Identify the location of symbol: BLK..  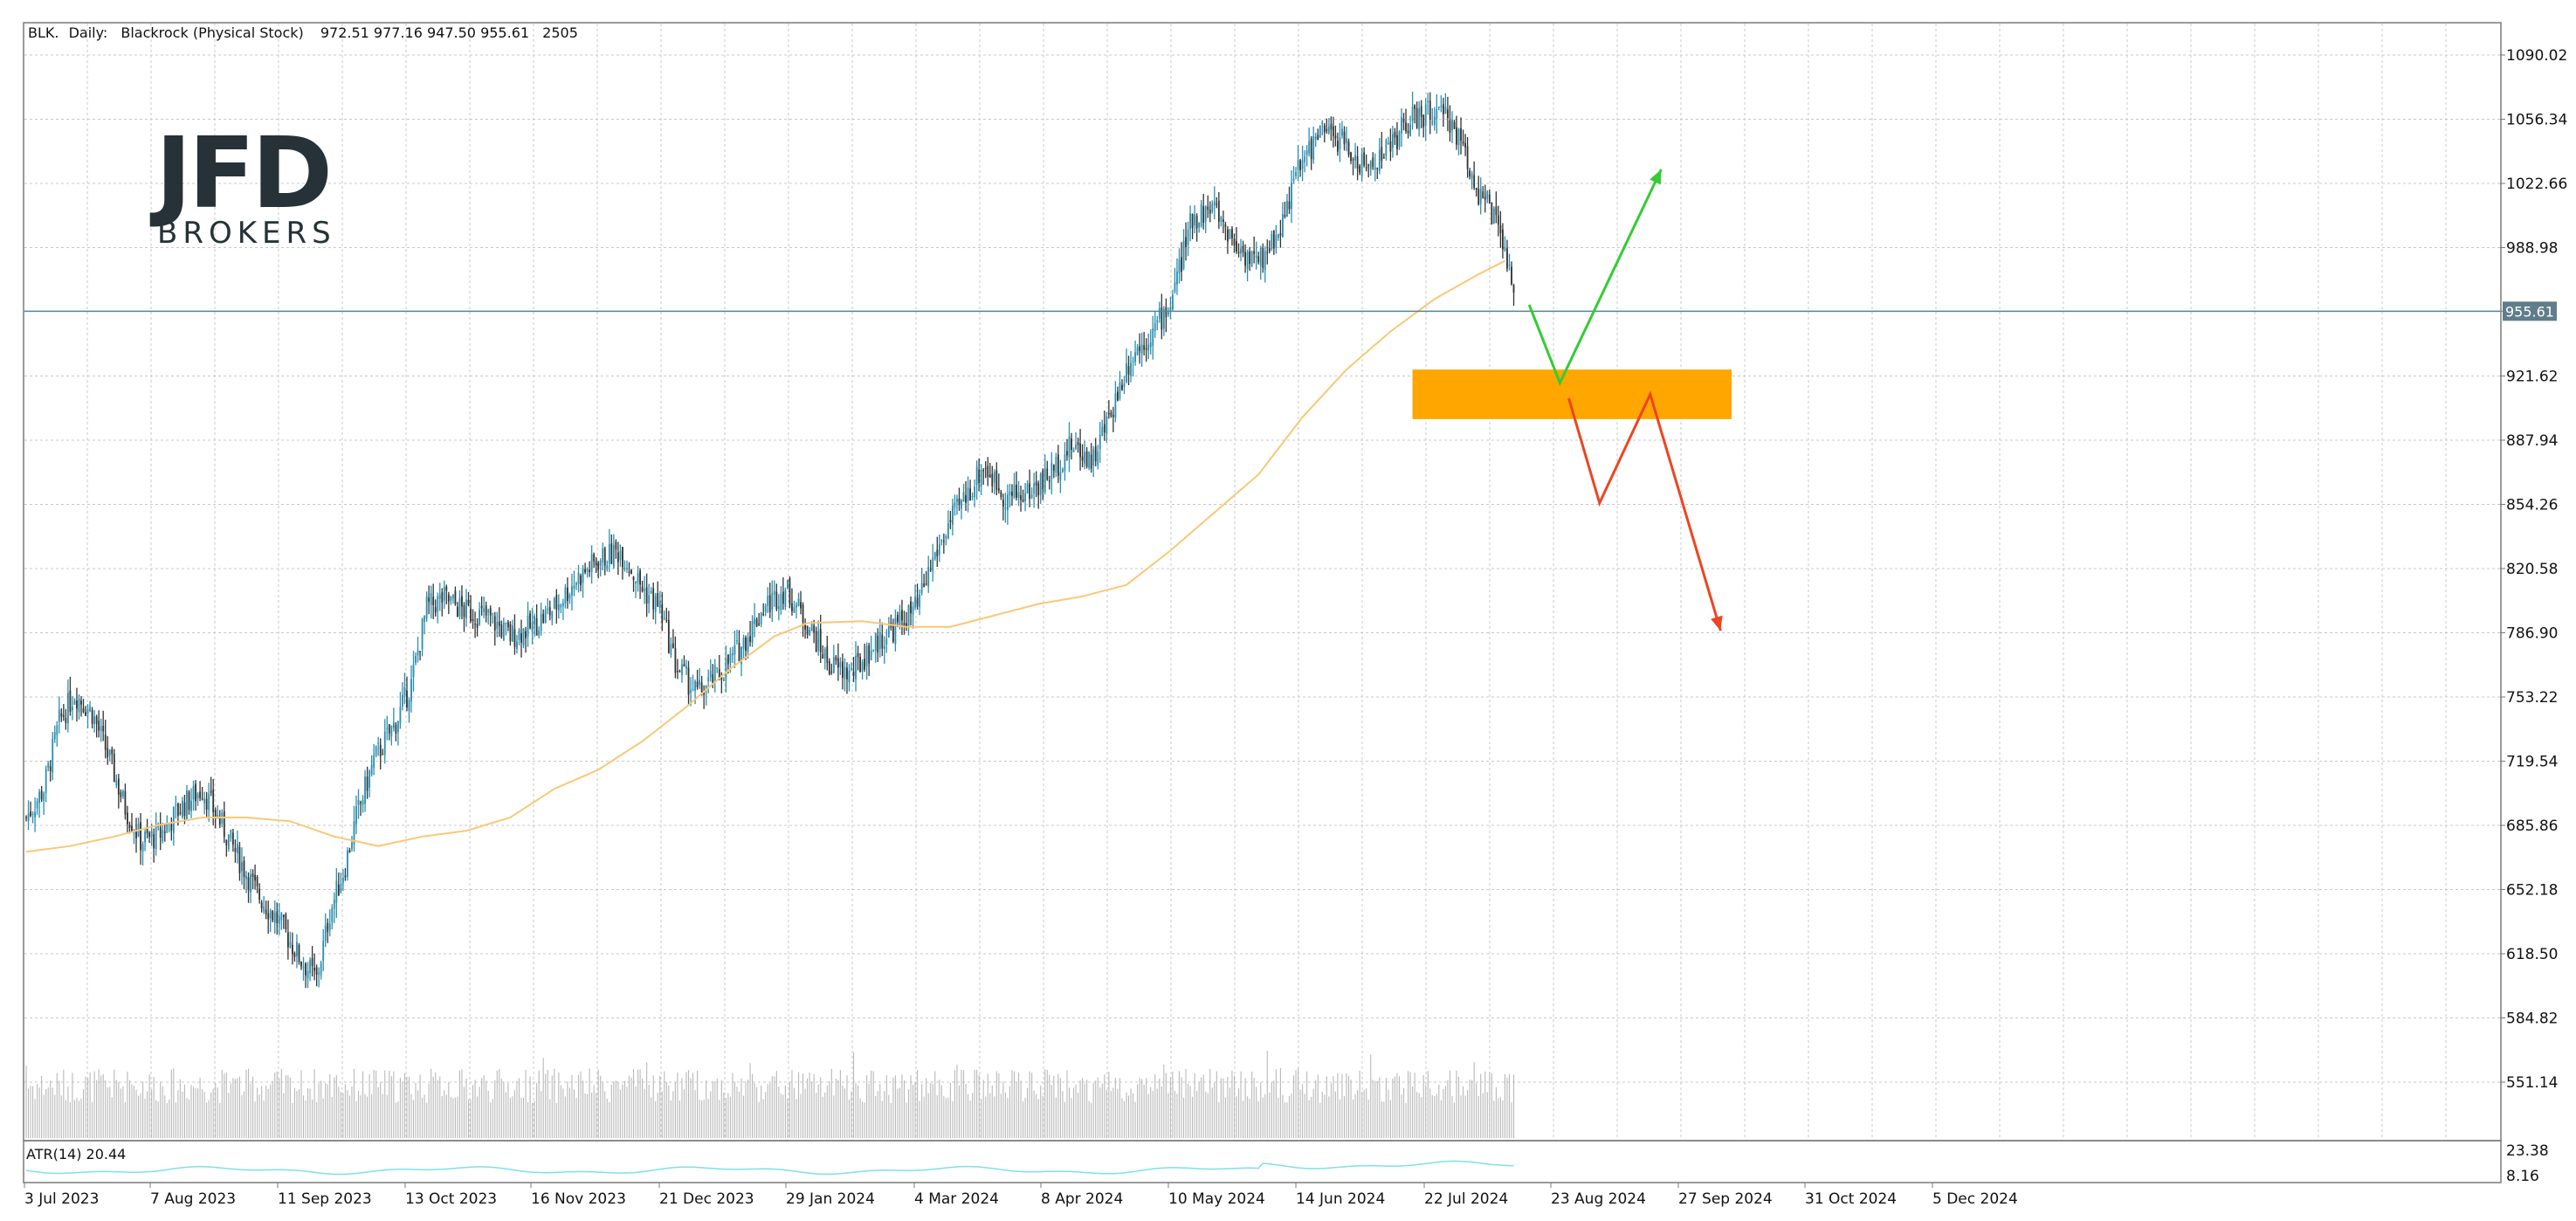
(43, 32).